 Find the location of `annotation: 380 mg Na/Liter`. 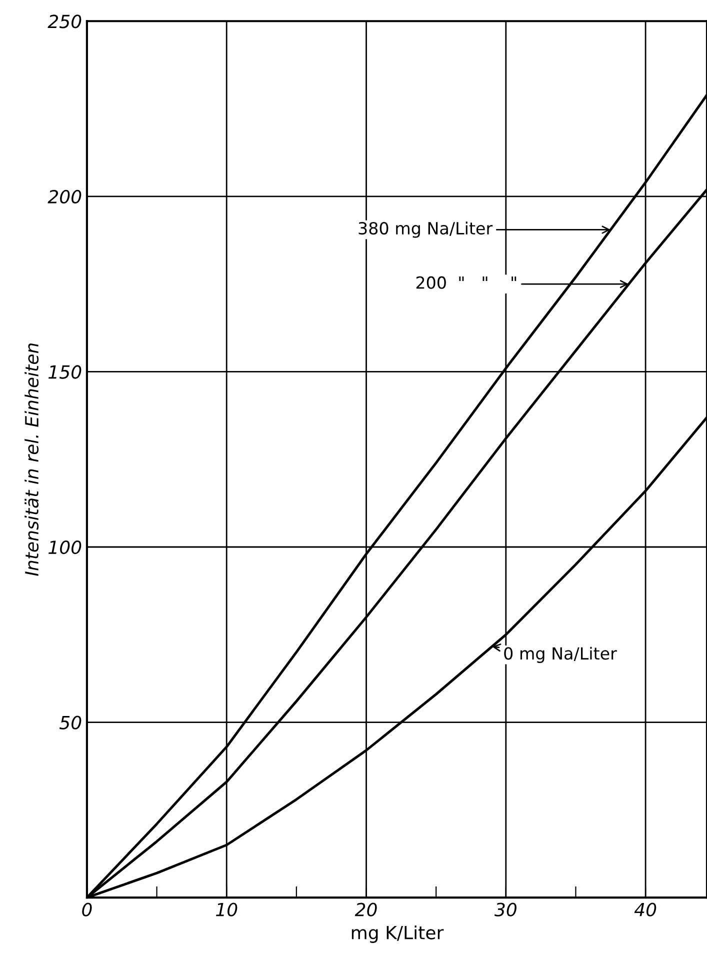

annotation: 380 mg Na/Liter is located at coordinates (425, 230).